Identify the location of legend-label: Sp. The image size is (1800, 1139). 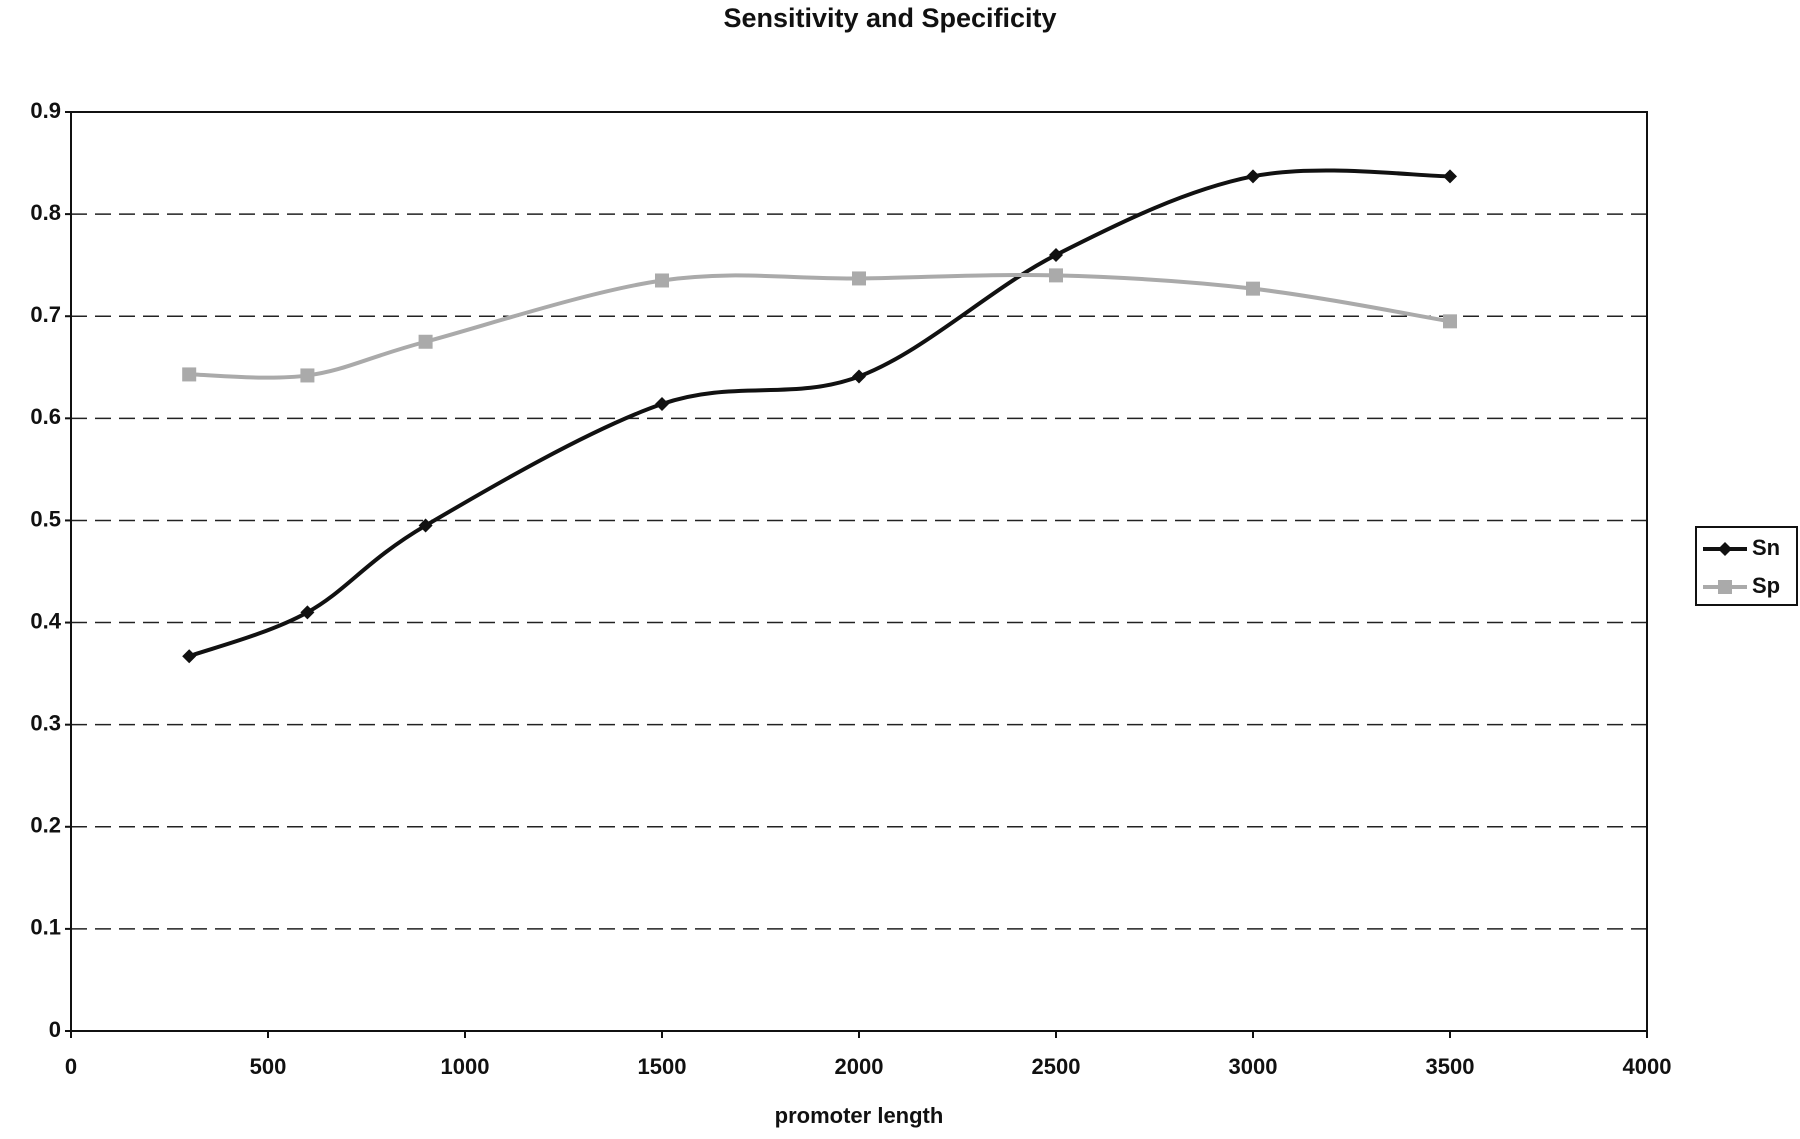
(1766, 585).